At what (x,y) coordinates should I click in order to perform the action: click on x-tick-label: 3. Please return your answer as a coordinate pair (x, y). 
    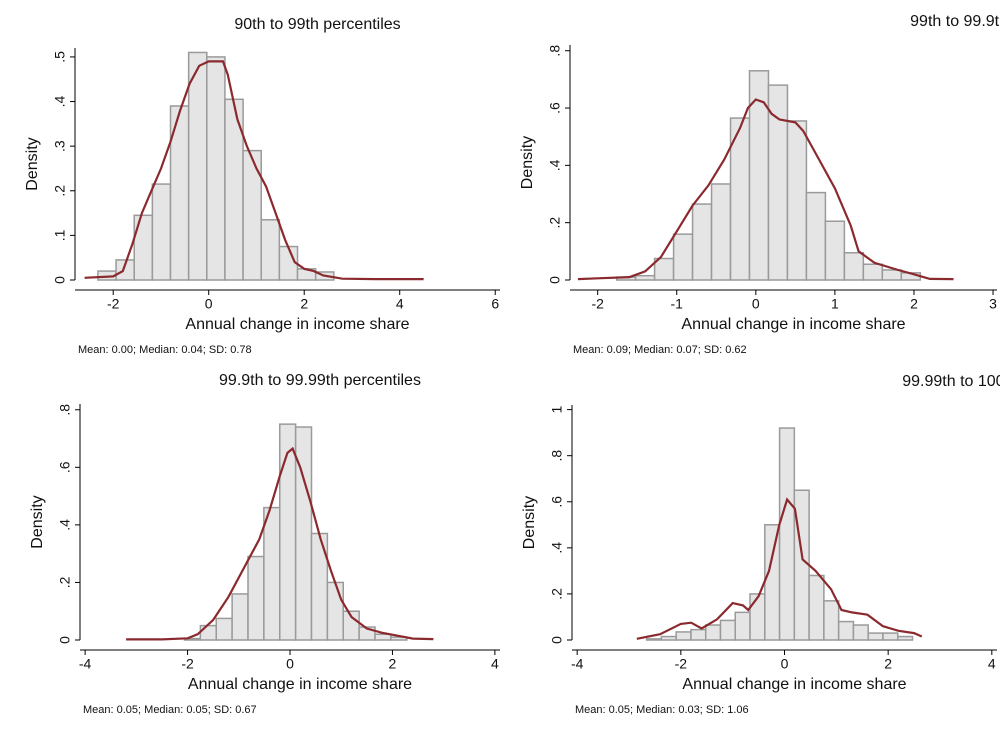
    Looking at the image, I should click on (993, 304).